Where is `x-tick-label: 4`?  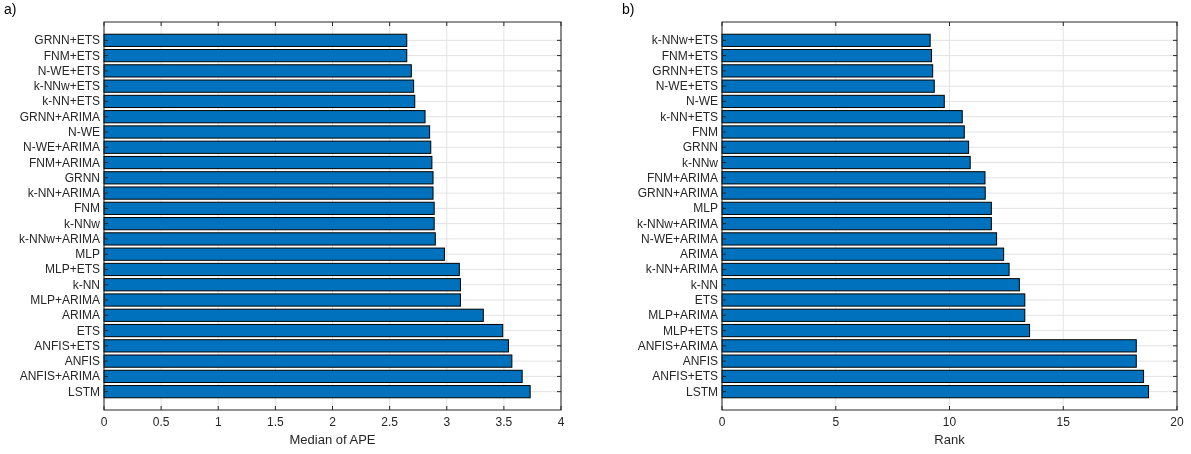 x-tick-label: 4 is located at coordinates (561, 422).